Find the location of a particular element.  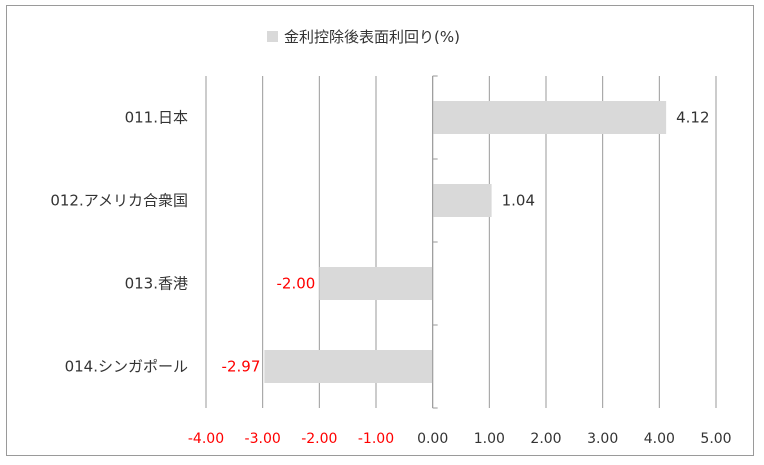

x-tick-label: 1.00 is located at coordinates (489, 439).